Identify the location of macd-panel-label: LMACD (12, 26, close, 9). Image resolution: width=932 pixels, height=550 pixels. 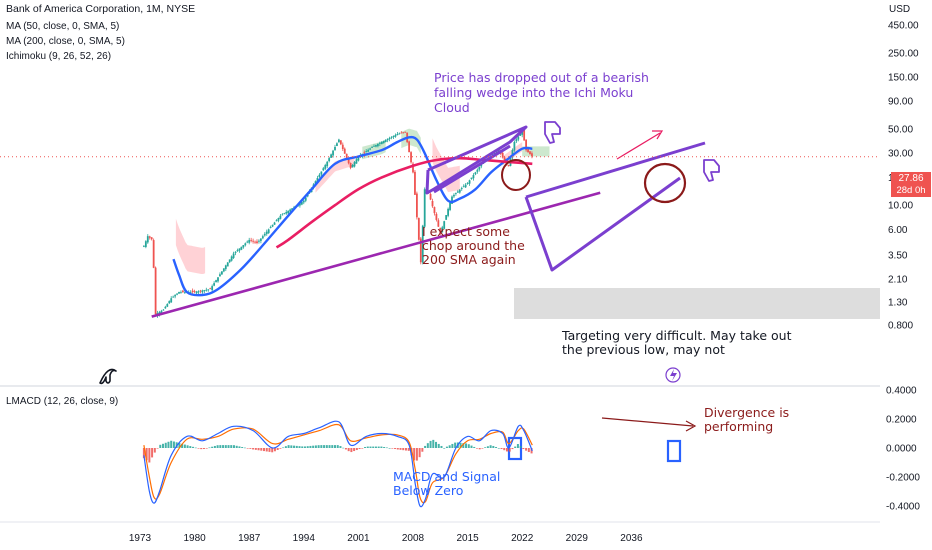
(62, 401).